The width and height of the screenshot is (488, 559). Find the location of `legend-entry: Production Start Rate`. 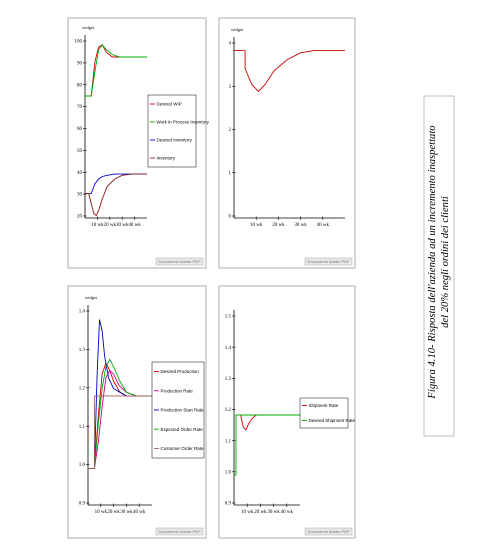

legend-entry: Production Start Rate is located at coordinates (183, 410).